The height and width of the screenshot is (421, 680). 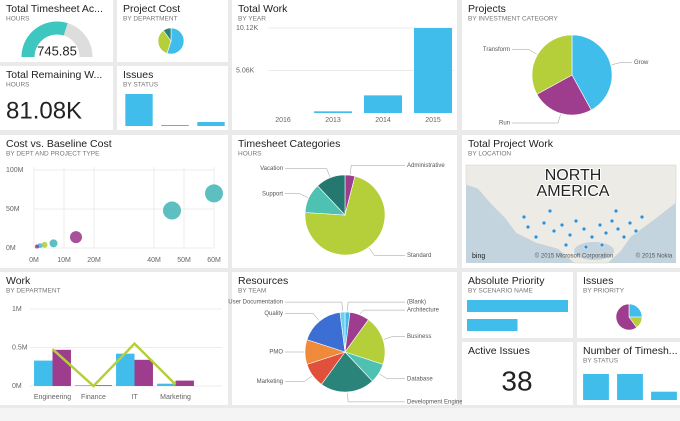 I want to click on gauge-value: 745.85, so click(x=57, y=50).